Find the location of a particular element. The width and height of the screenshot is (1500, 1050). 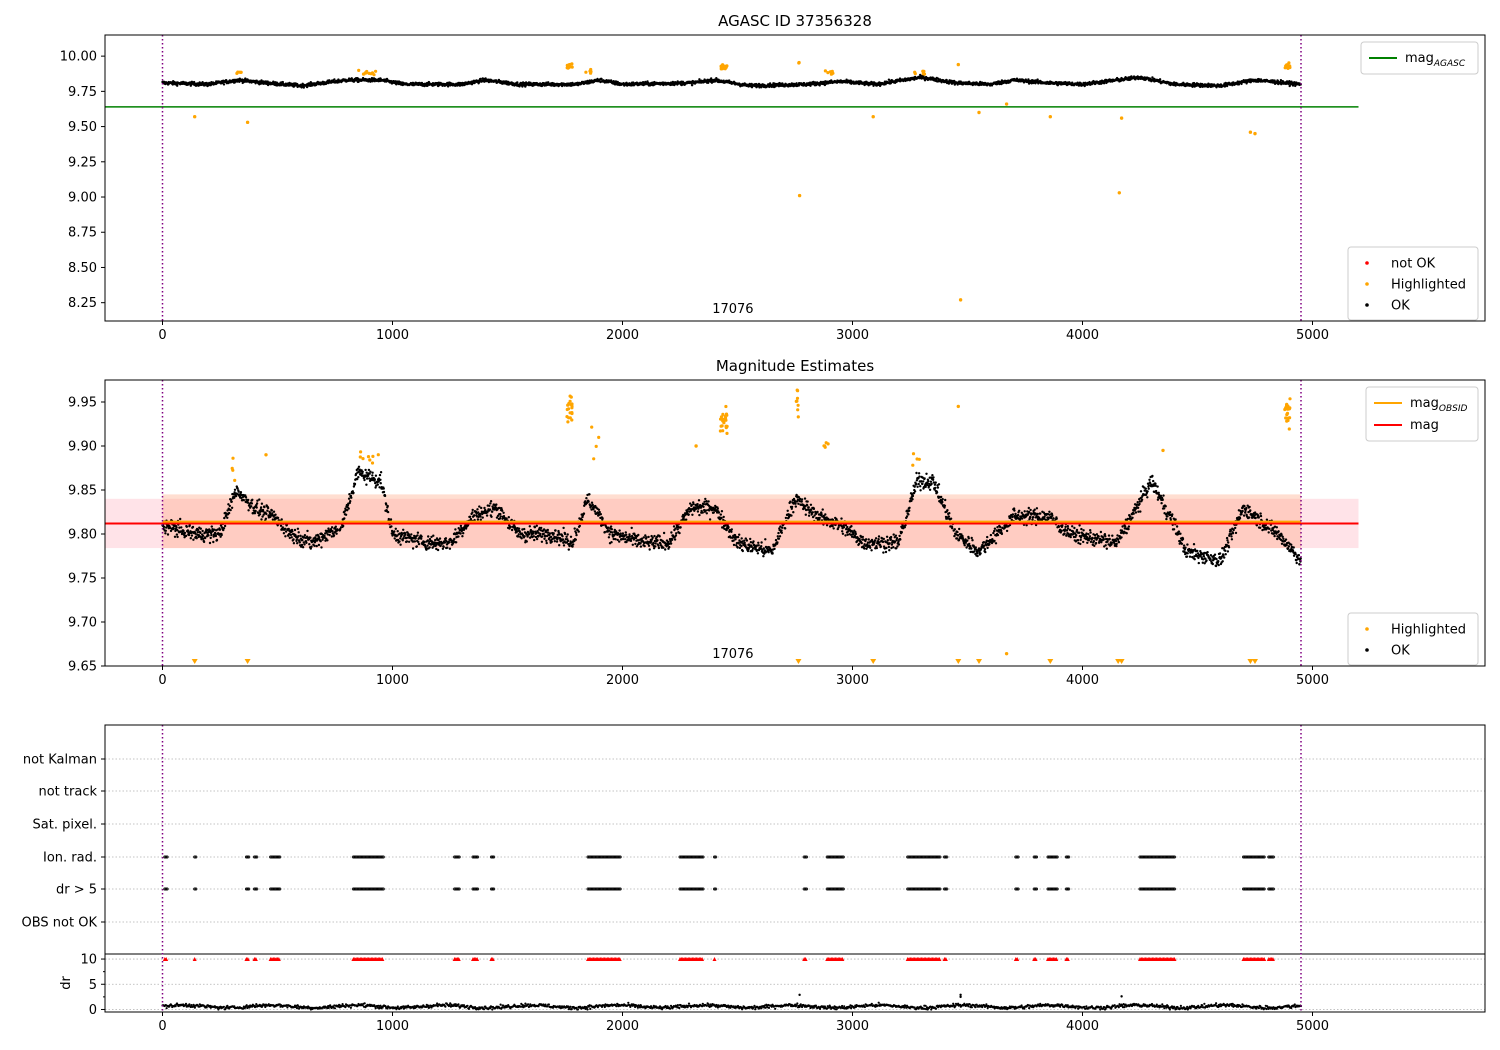

panel1-legend-point-label: Highlighted is located at coordinates (1428, 285).